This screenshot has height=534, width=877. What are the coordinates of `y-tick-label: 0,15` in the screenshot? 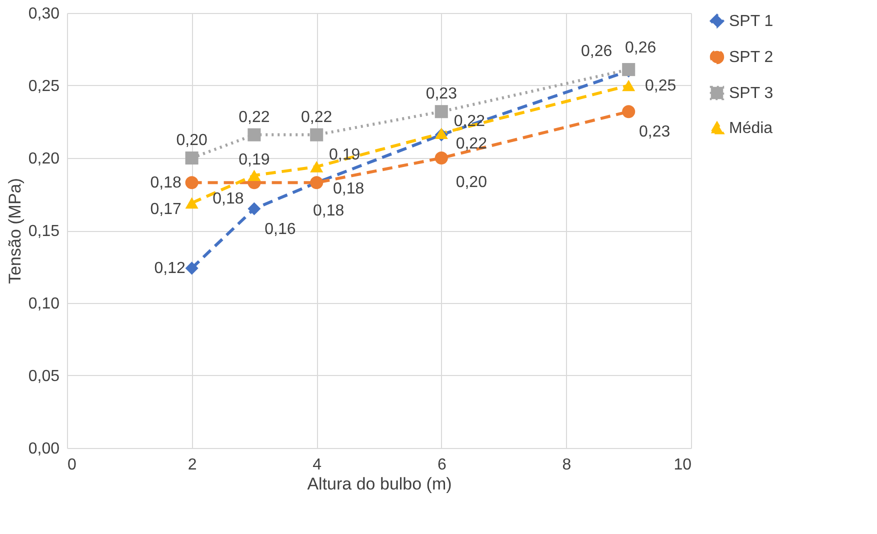 It's located at (44, 231).